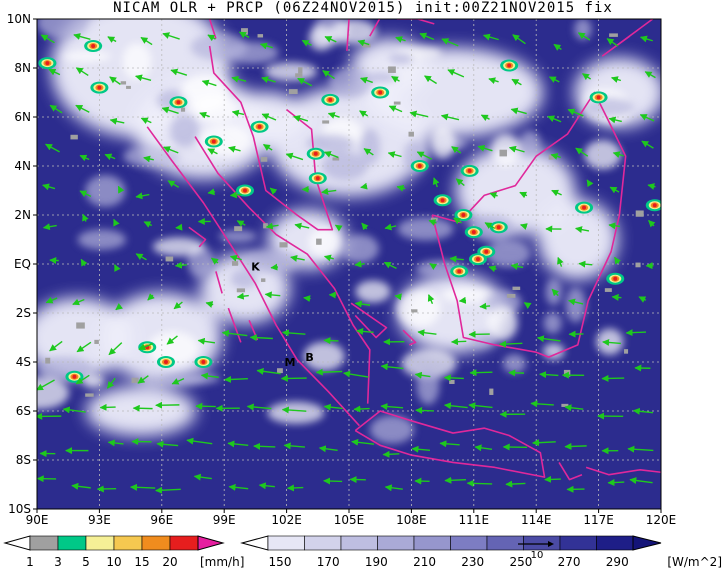 The height and width of the screenshot is (571, 726). What do you see at coordinates (286, 520) in the screenshot?
I see `lon-tick-label: 102E` at bounding box center [286, 520].